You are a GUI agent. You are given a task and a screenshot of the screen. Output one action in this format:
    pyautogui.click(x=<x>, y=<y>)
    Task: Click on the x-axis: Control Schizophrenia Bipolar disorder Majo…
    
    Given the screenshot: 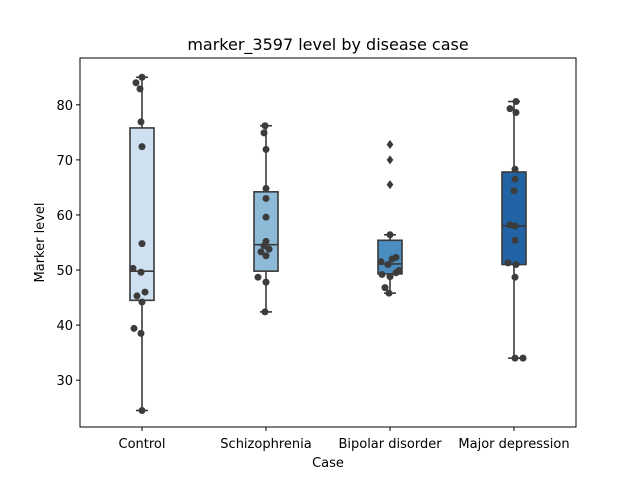 What is the action you would take?
    pyautogui.click(x=344, y=439)
    